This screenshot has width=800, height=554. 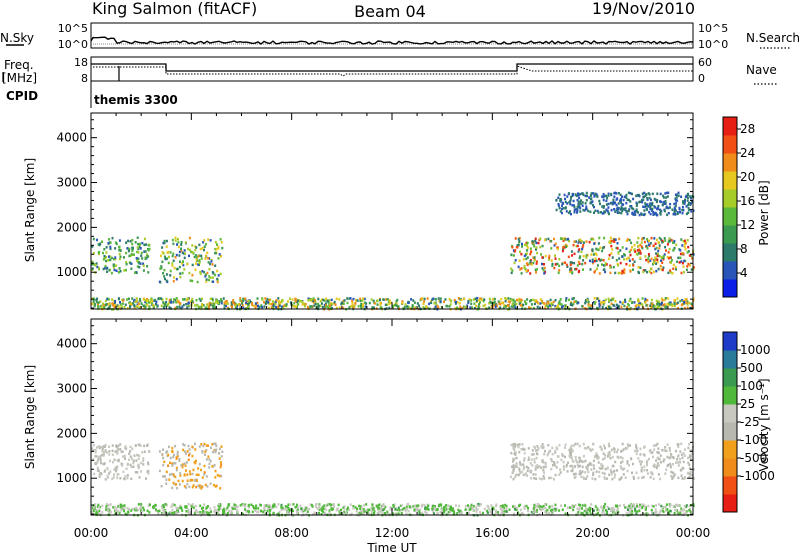 What do you see at coordinates (390, 11) in the screenshot?
I see `beam-title: Beam 04` at bounding box center [390, 11].